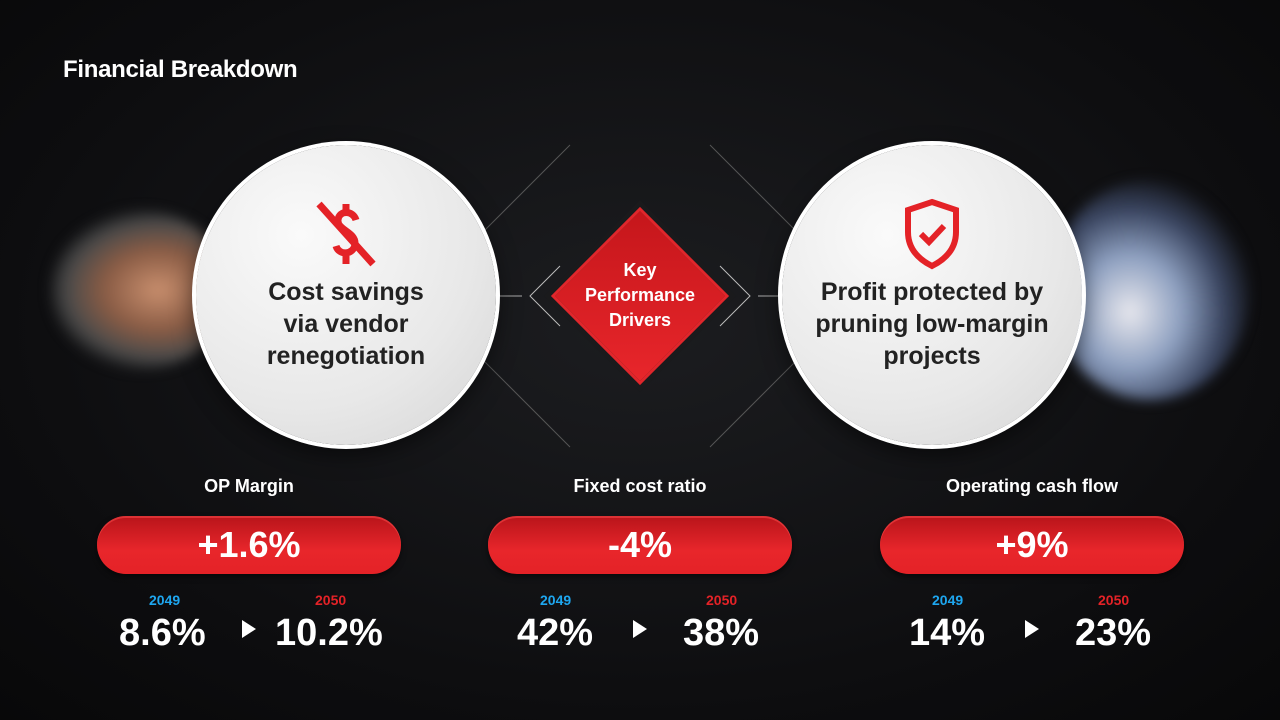 The width and height of the screenshot is (1280, 720). What do you see at coordinates (721, 633) in the screenshot?
I see `to-value: 38%` at bounding box center [721, 633].